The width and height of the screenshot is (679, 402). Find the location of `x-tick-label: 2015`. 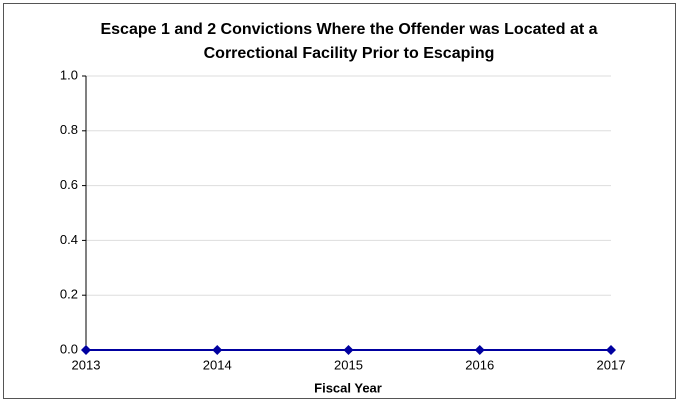

x-tick-label: 2015 is located at coordinates (348, 364).